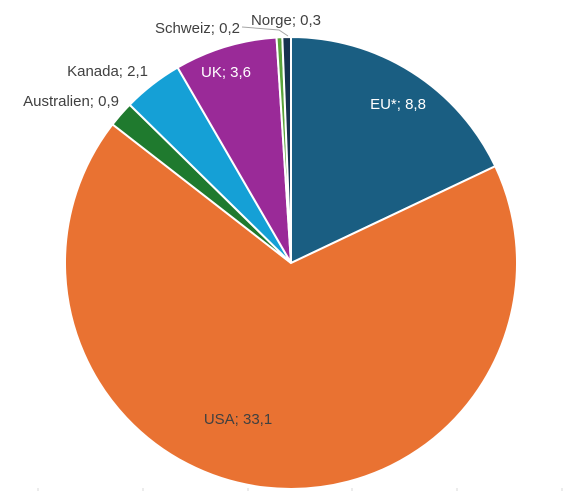  Describe the element at coordinates (238, 419) in the screenshot. I see `data-label-usa: USA; 33,1` at that location.